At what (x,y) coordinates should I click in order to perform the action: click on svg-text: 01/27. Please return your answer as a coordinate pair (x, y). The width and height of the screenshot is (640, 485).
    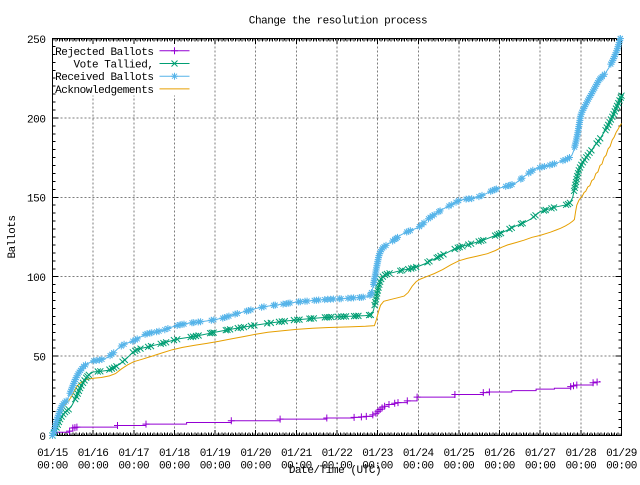
    Looking at the image, I should click on (540, 454).